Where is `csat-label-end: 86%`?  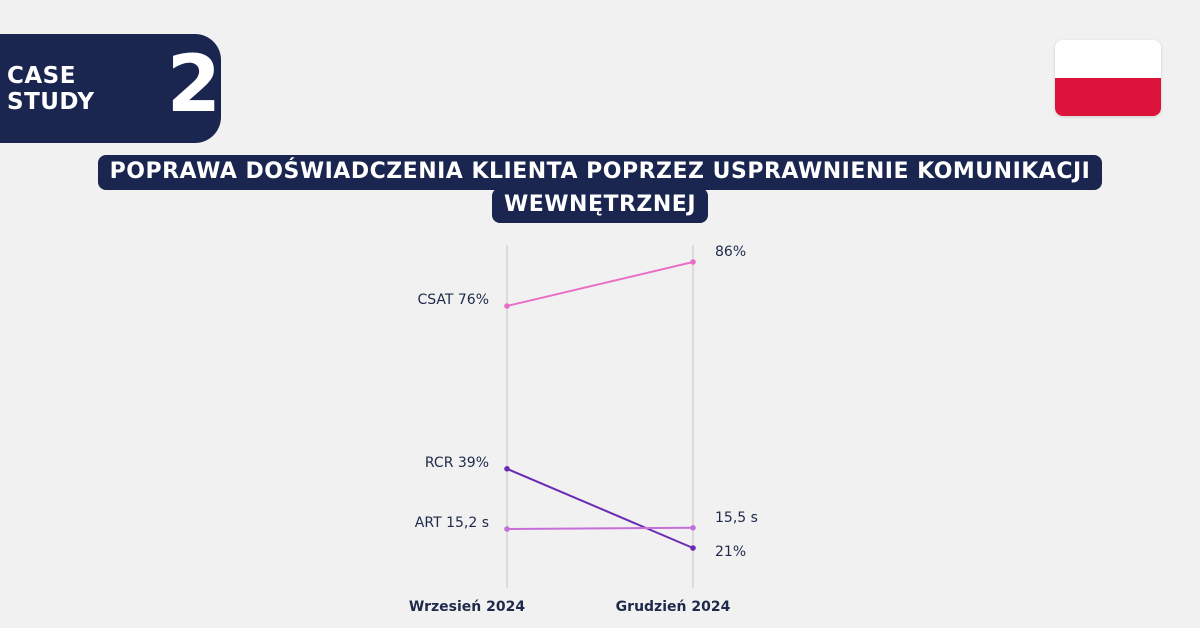
csat-label-end: 86% is located at coordinates (730, 252).